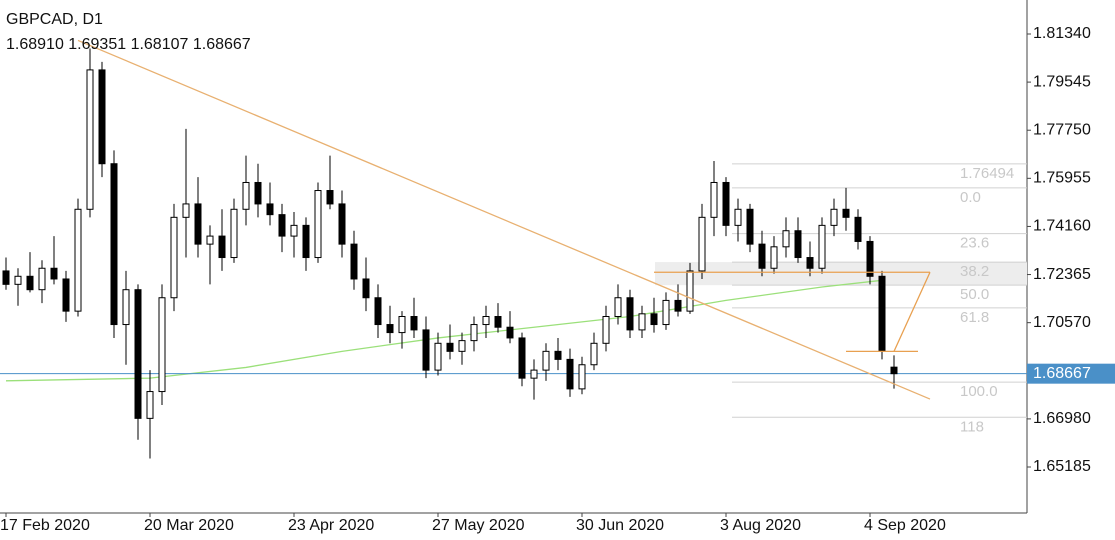  Describe the element at coordinates (1062, 274) in the screenshot. I see `y-tick-label: 1.72365` at that location.